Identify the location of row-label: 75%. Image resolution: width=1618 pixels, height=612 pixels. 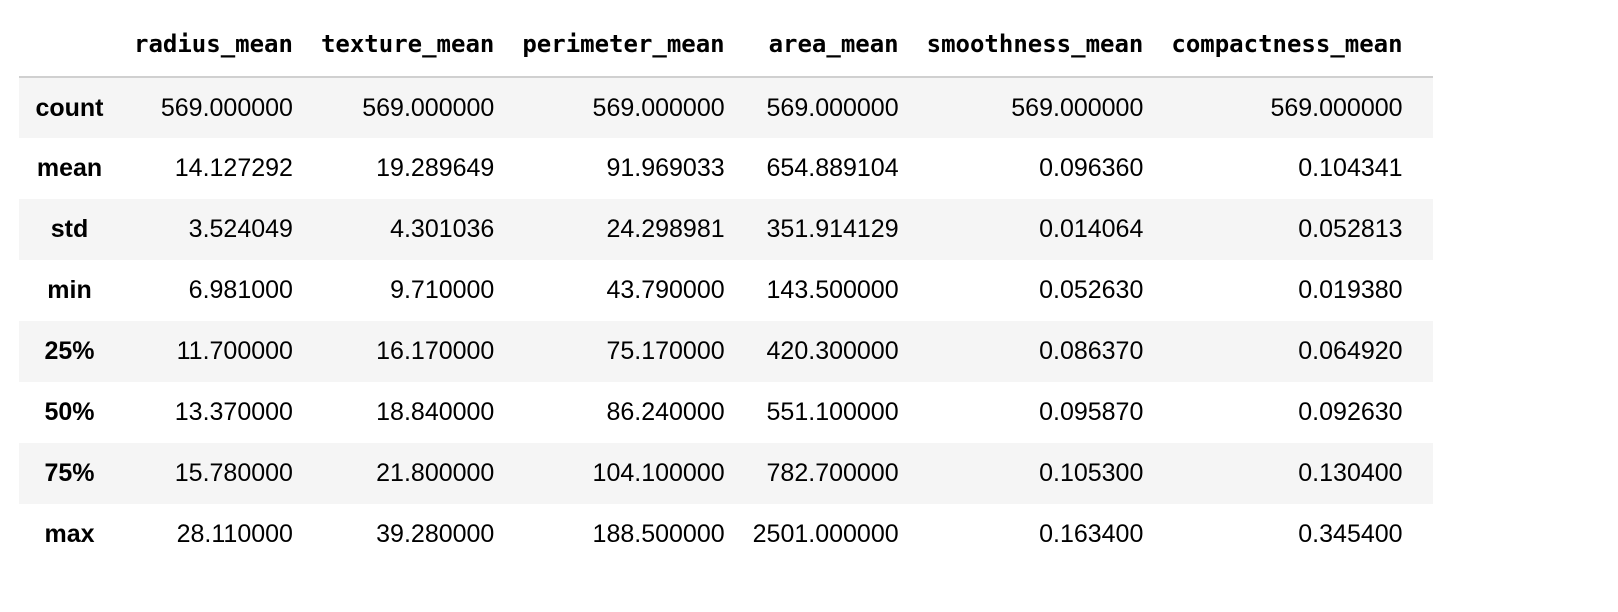
(69, 473).